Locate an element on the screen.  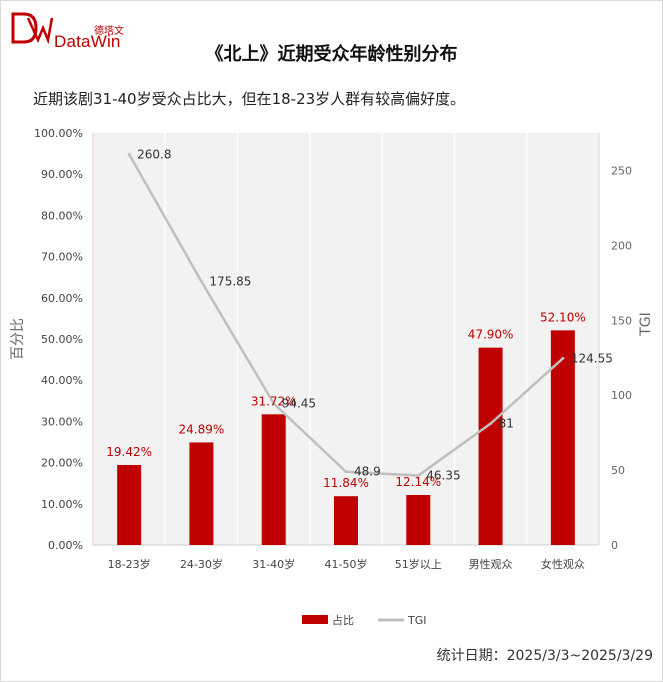
chart-subtitle: 近期该剧31-40岁受众占比大，但在18-23岁人群有较高偏好度。 is located at coordinates (249, 99).